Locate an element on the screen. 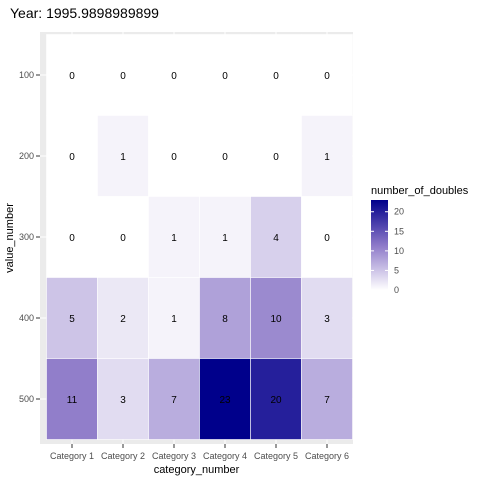 The width and height of the screenshot is (480, 480). cell-value-label: 4 is located at coordinates (276, 238).